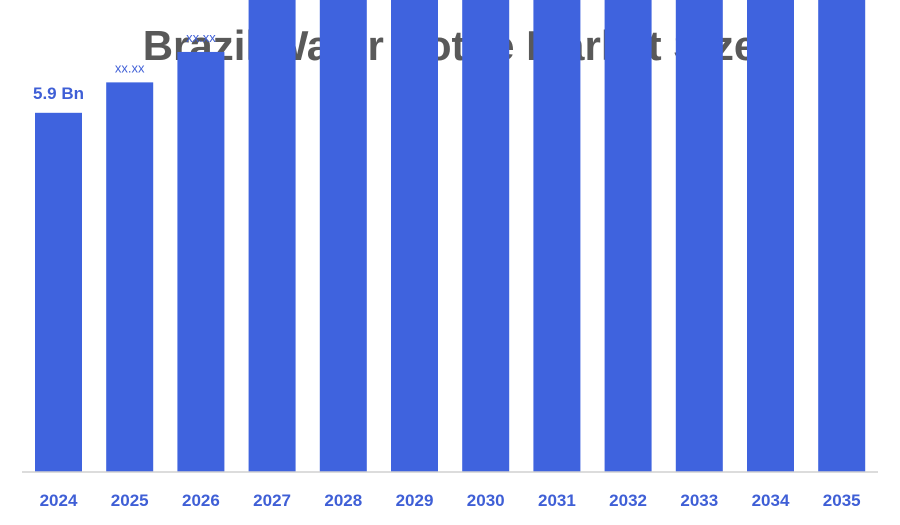 This screenshot has width=900, height=525. Describe the element at coordinates (628, 500) in the screenshot. I see `x-tick-2032: 2032` at that location.